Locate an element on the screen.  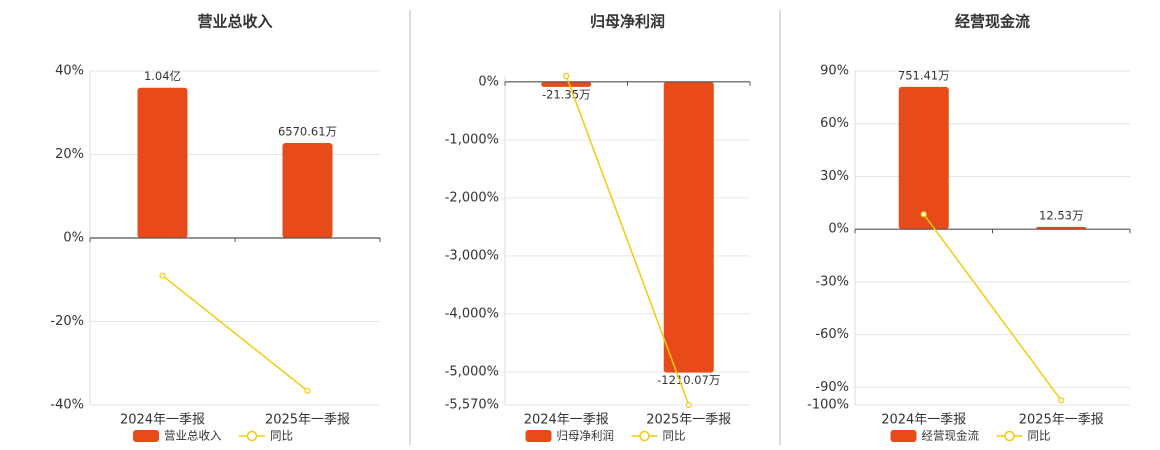
chart-title: 经营现金流 is located at coordinates (992, 22).